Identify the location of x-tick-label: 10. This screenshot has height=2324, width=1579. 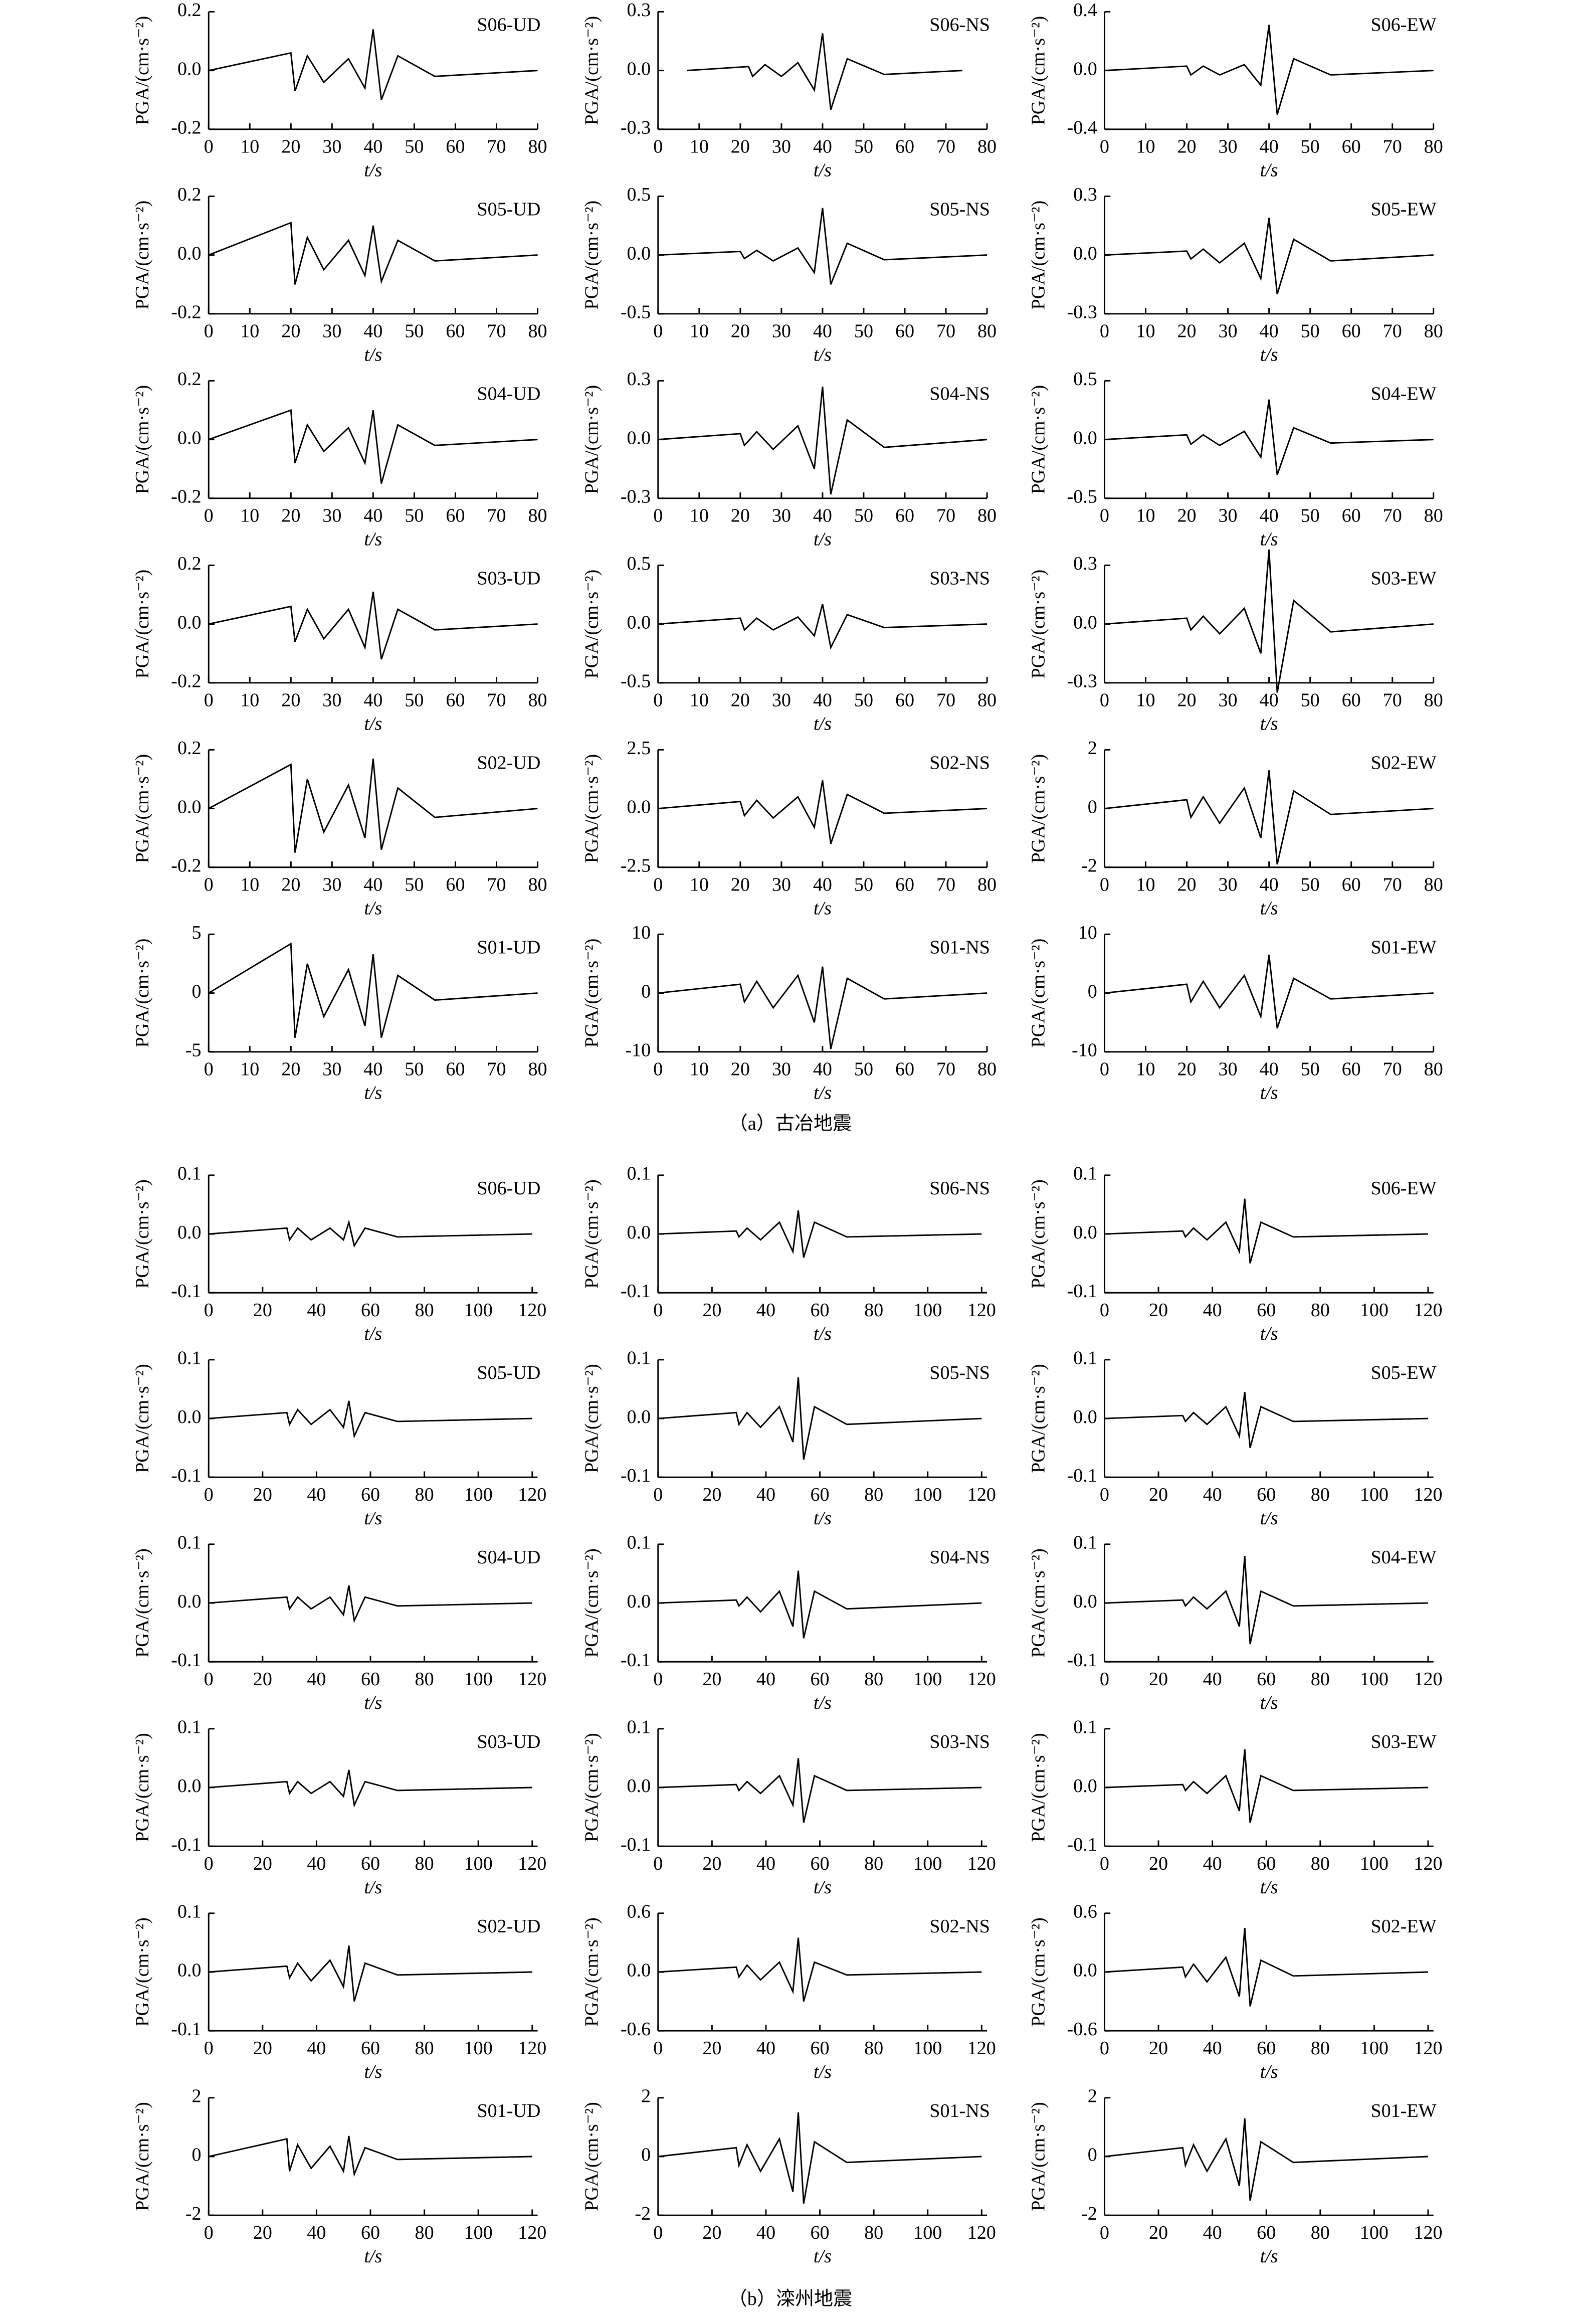
(1145, 700).